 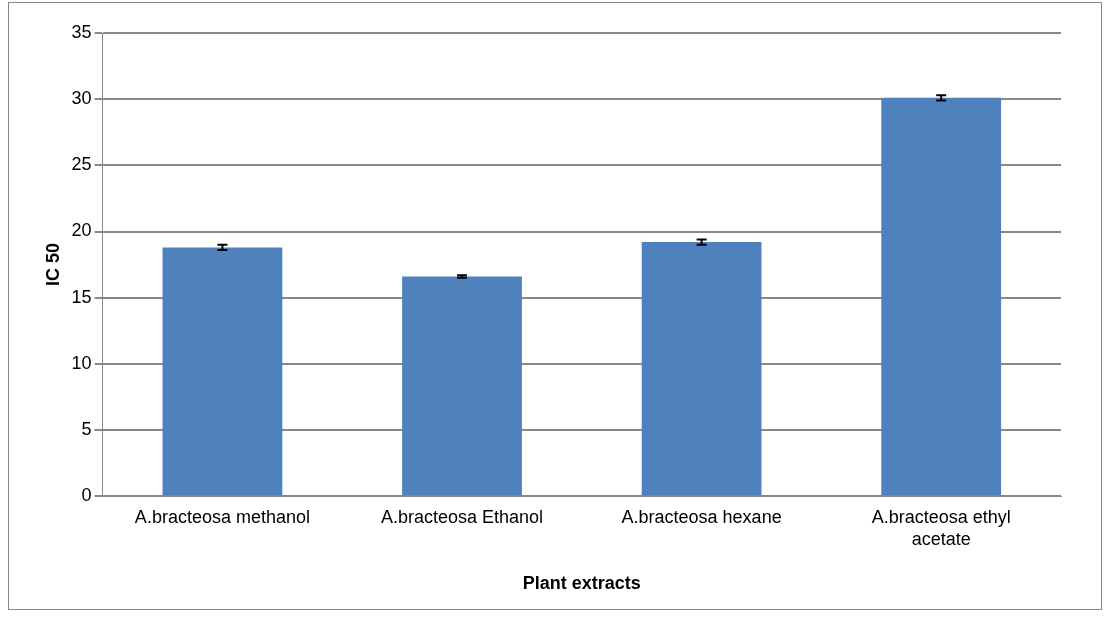 What do you see at coordinates (81, 230) in the screenshot?
I see `y-tick-label: 20` at bounding box center [81, 230].